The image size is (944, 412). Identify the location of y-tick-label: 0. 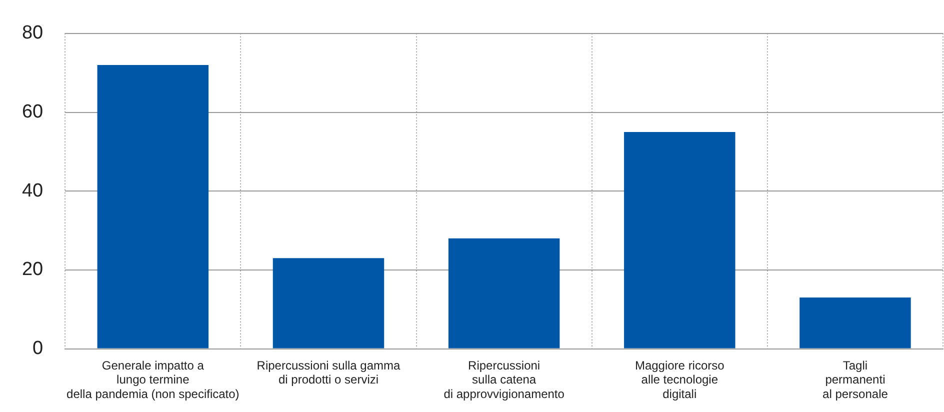
(38, 349).